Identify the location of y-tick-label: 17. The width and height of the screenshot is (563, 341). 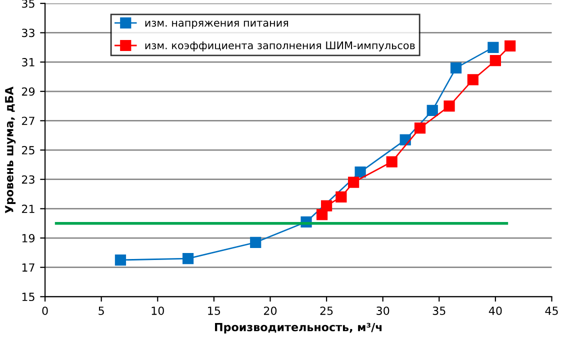
(28, 267).